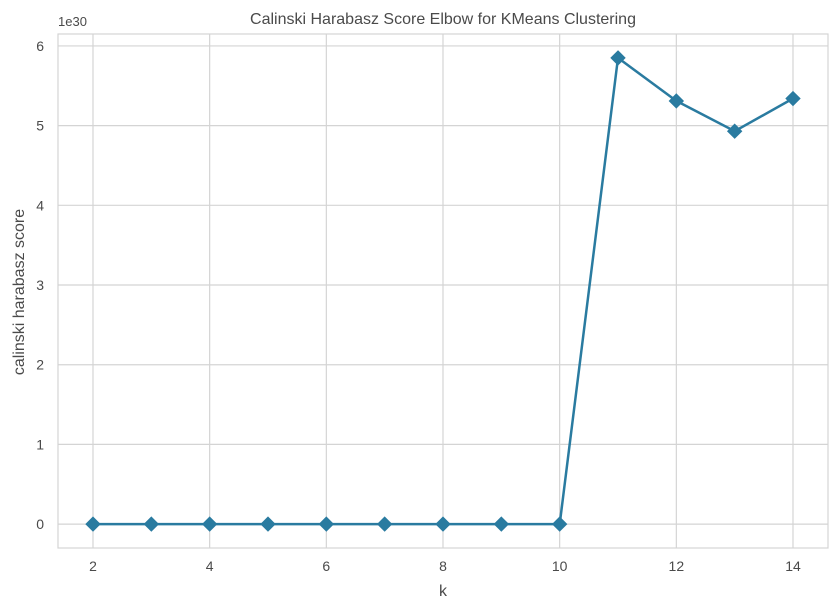  What do you see at coordinates (40, 524) in the screenshot?
I see `y-tick-label: 0` at bounding box center [40, 524].